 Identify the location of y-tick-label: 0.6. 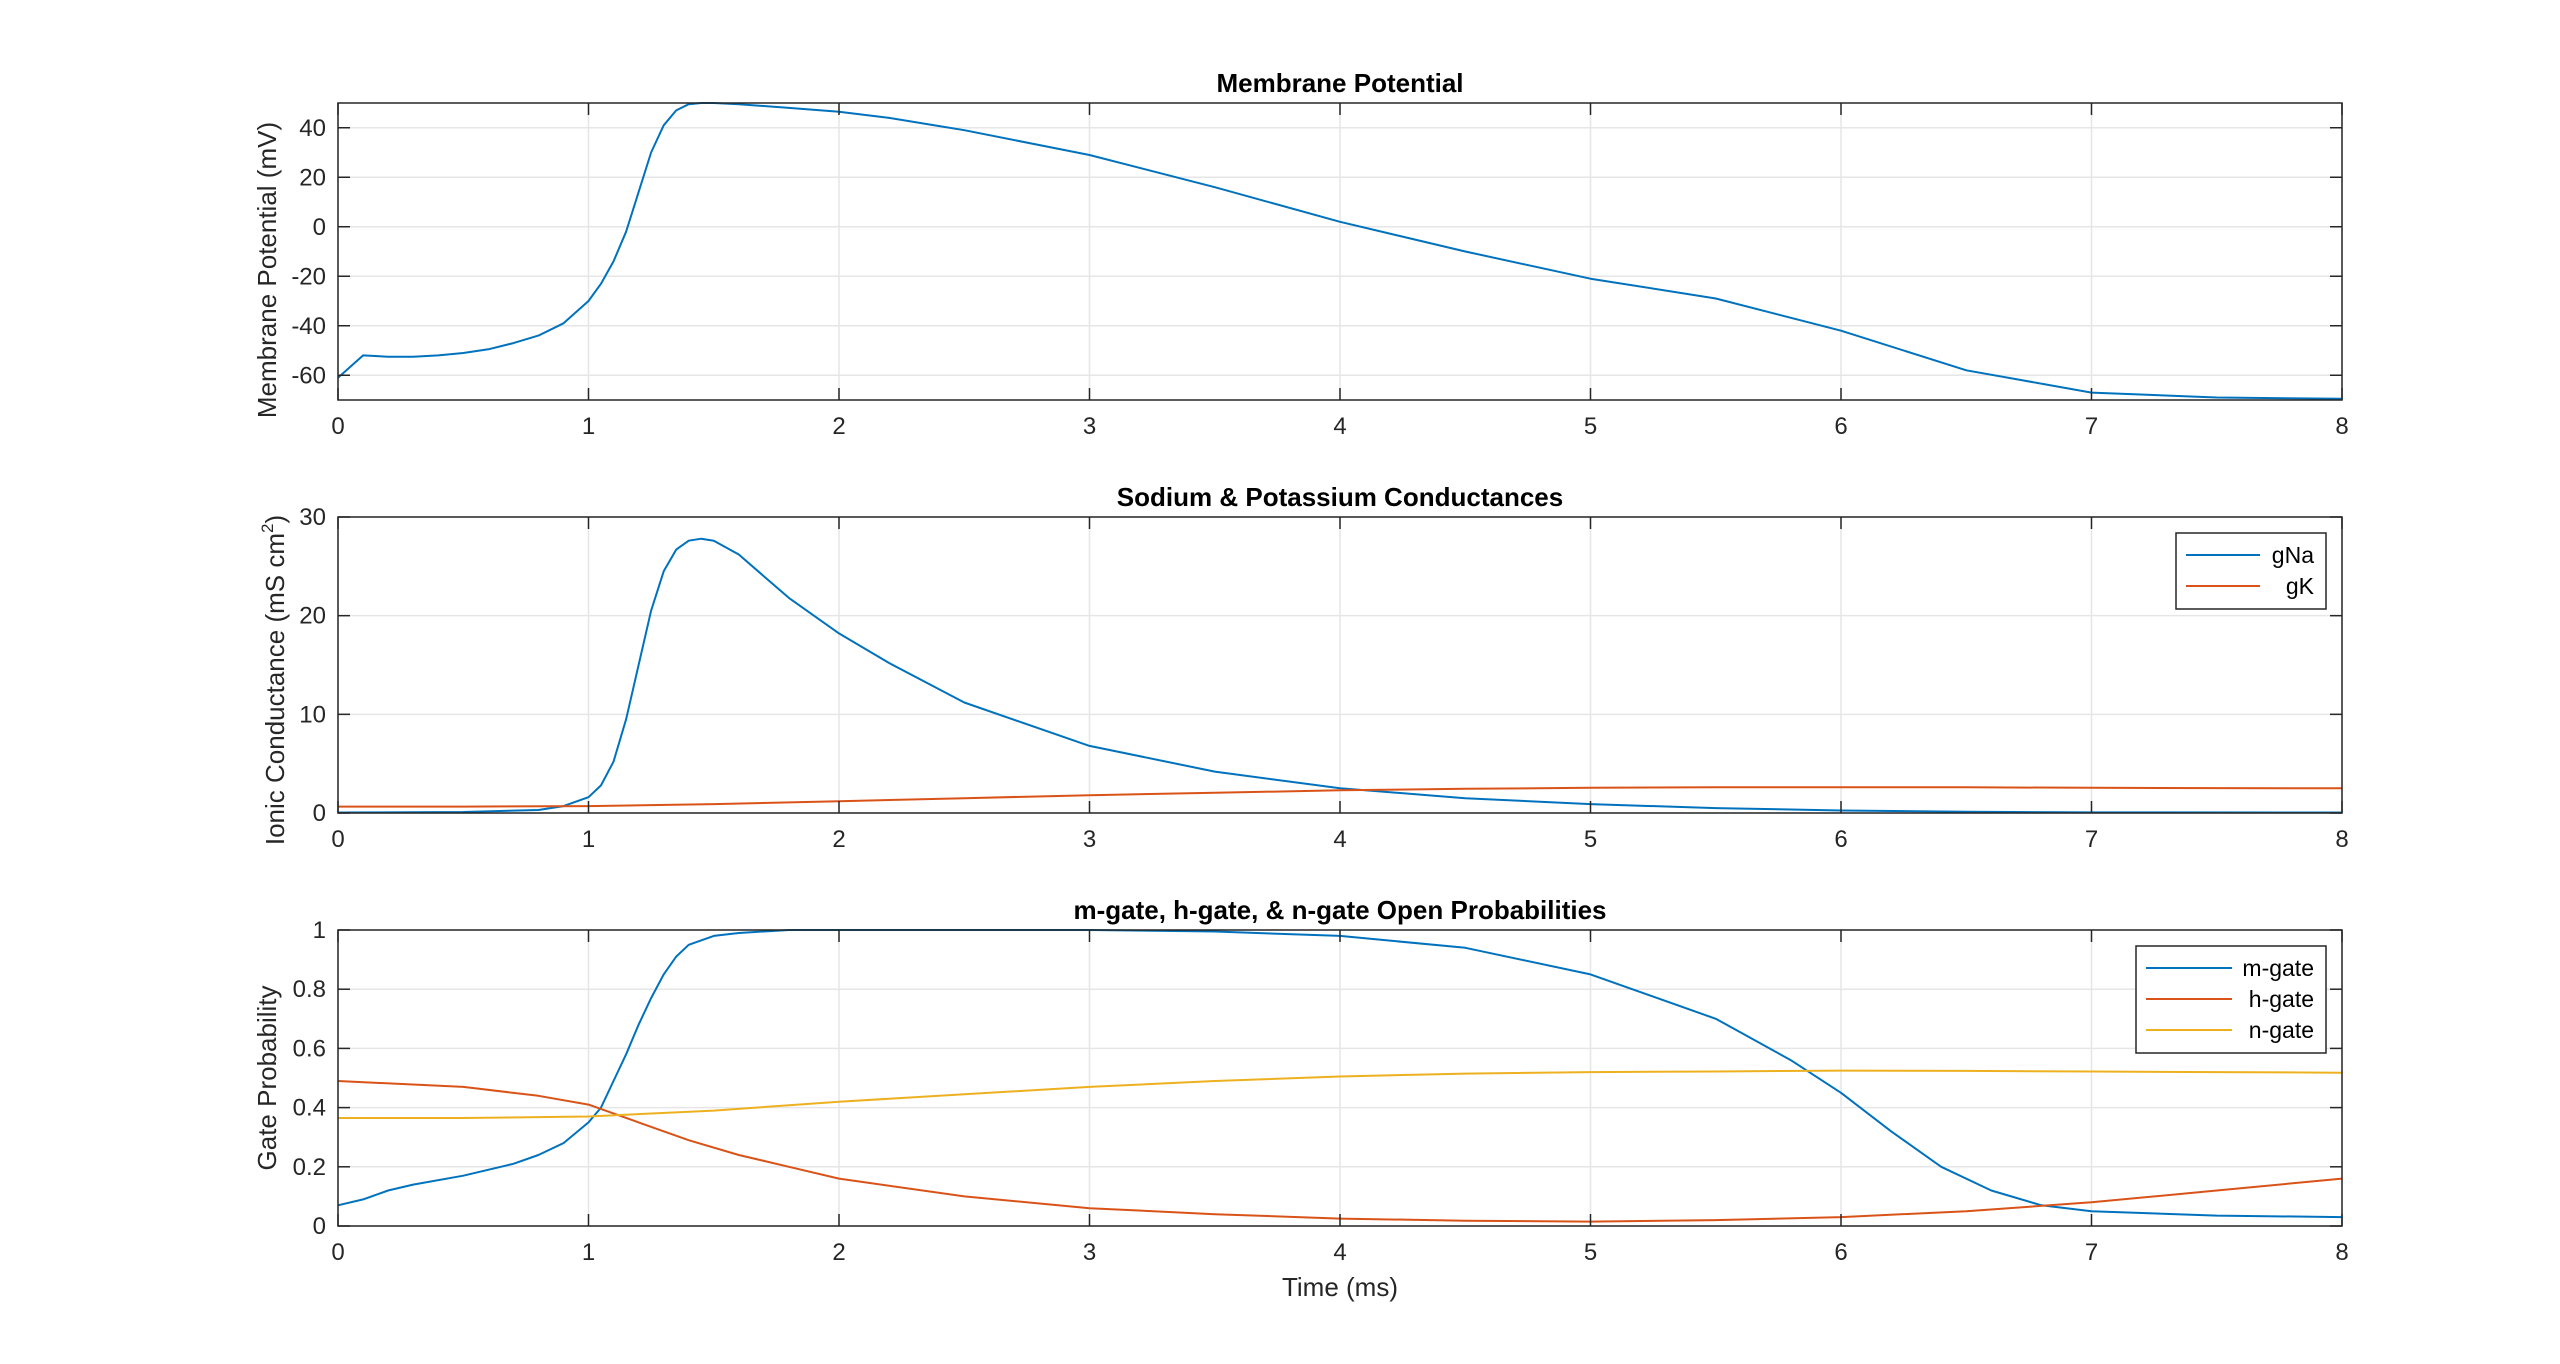
(309, 1048).